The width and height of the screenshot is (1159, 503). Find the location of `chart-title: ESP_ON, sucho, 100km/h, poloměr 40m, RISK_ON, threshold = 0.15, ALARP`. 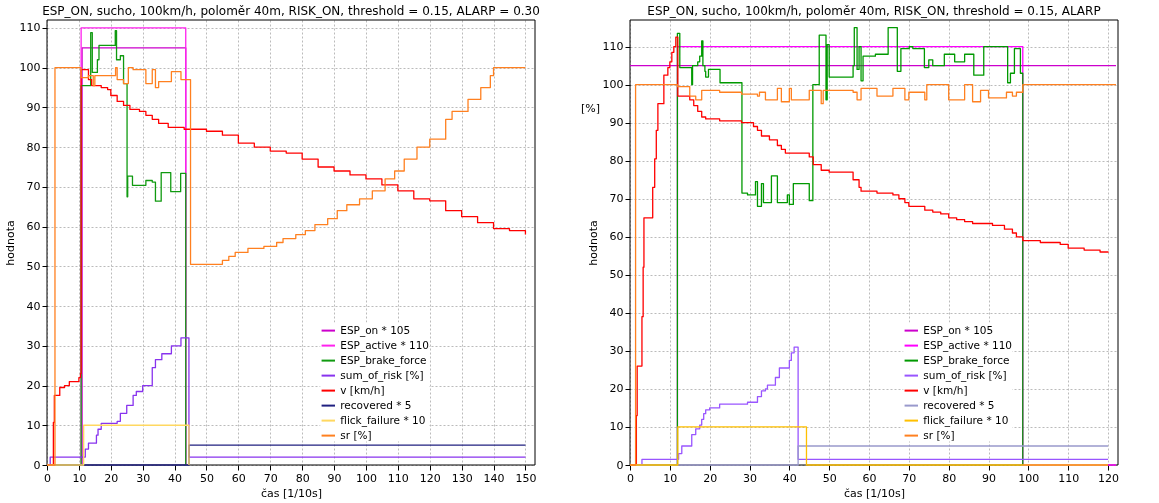

chart-title: ESP_ON, sucho, 100km/h, poloměr 40m, RISK_ON, threshold = 0.15, ALARP is located at coordinates (874, 10).